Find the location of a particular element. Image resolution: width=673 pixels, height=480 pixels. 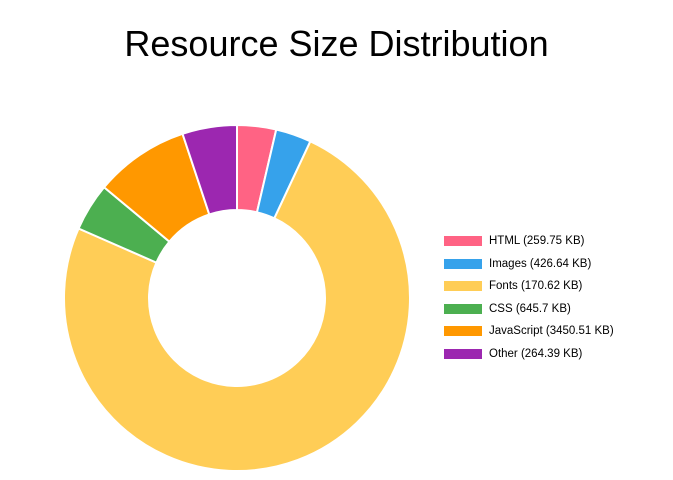

legend-swatch-javascript is located at coordinates (463, 331).